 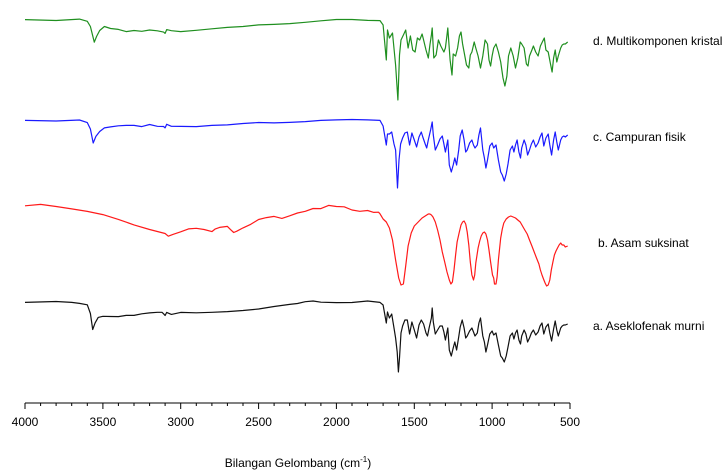 I want to click on x-tick-label: 1000, so click(x=492, y=422).